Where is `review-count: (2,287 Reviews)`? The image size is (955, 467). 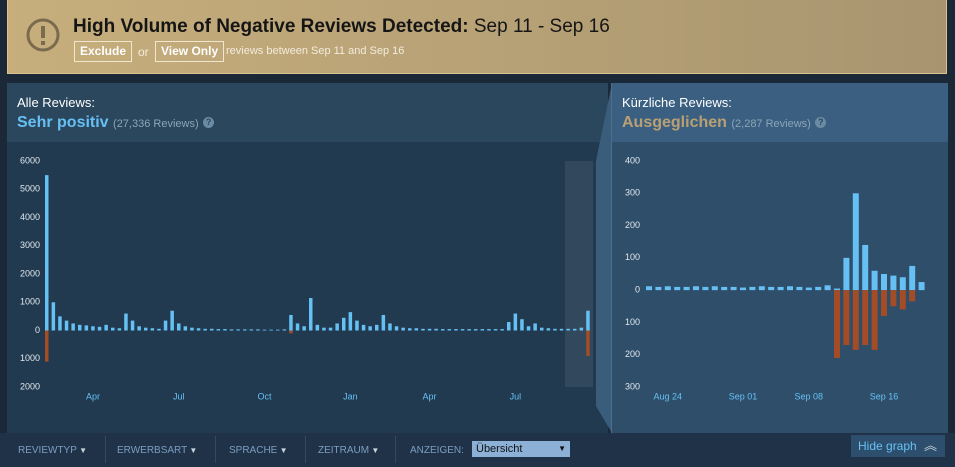
review-count: (2,287 Reviews) is located at coordinates (771, 124).